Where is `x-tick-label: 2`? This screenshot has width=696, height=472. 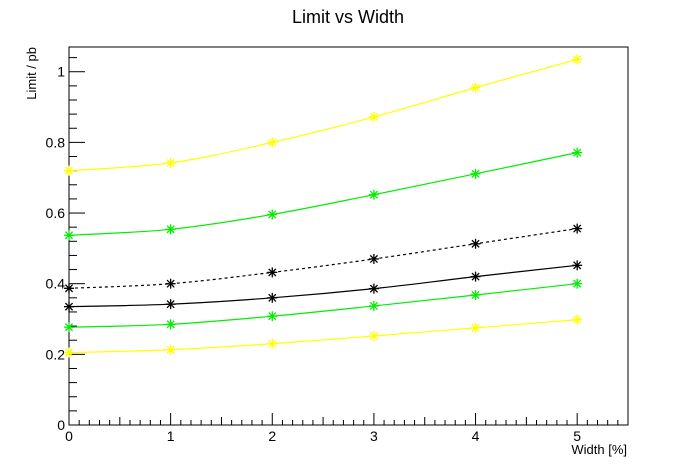 x-tick-label: 2 is located at coordinates (272, 436).